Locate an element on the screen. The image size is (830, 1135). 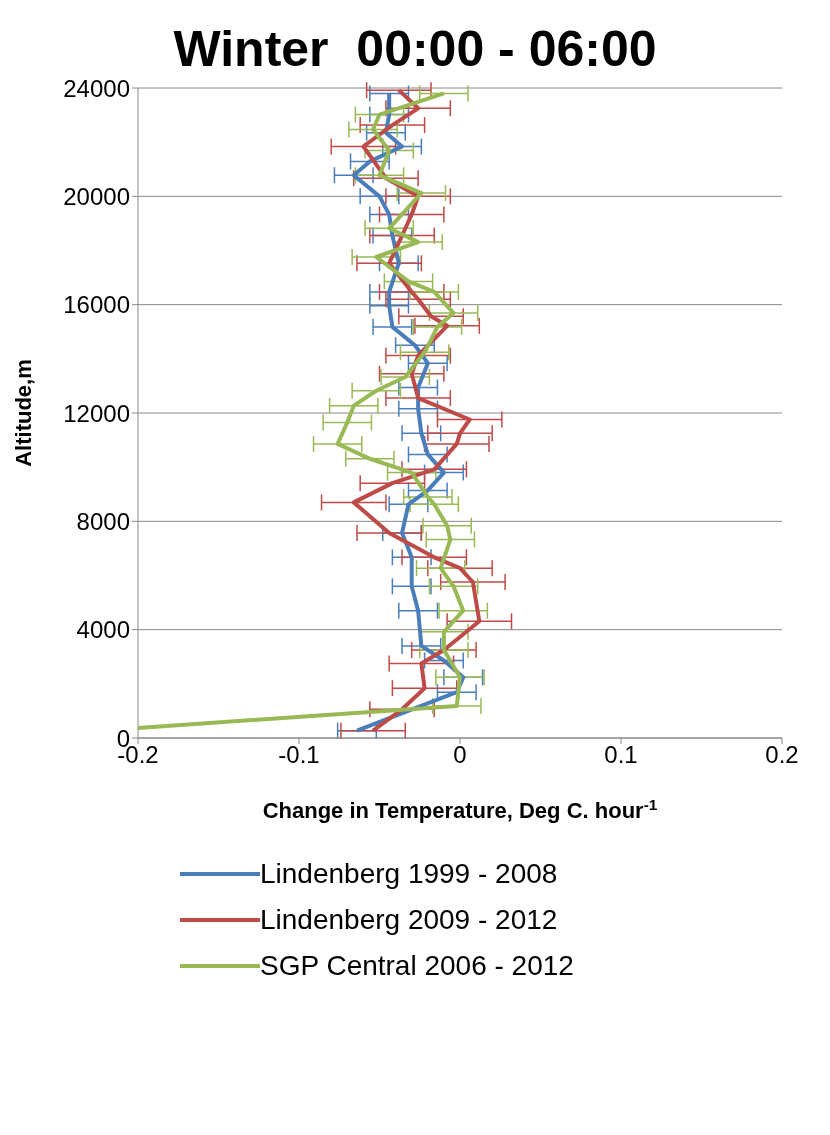
y-tick-label: 24000 is located at coordinates (96, 88).